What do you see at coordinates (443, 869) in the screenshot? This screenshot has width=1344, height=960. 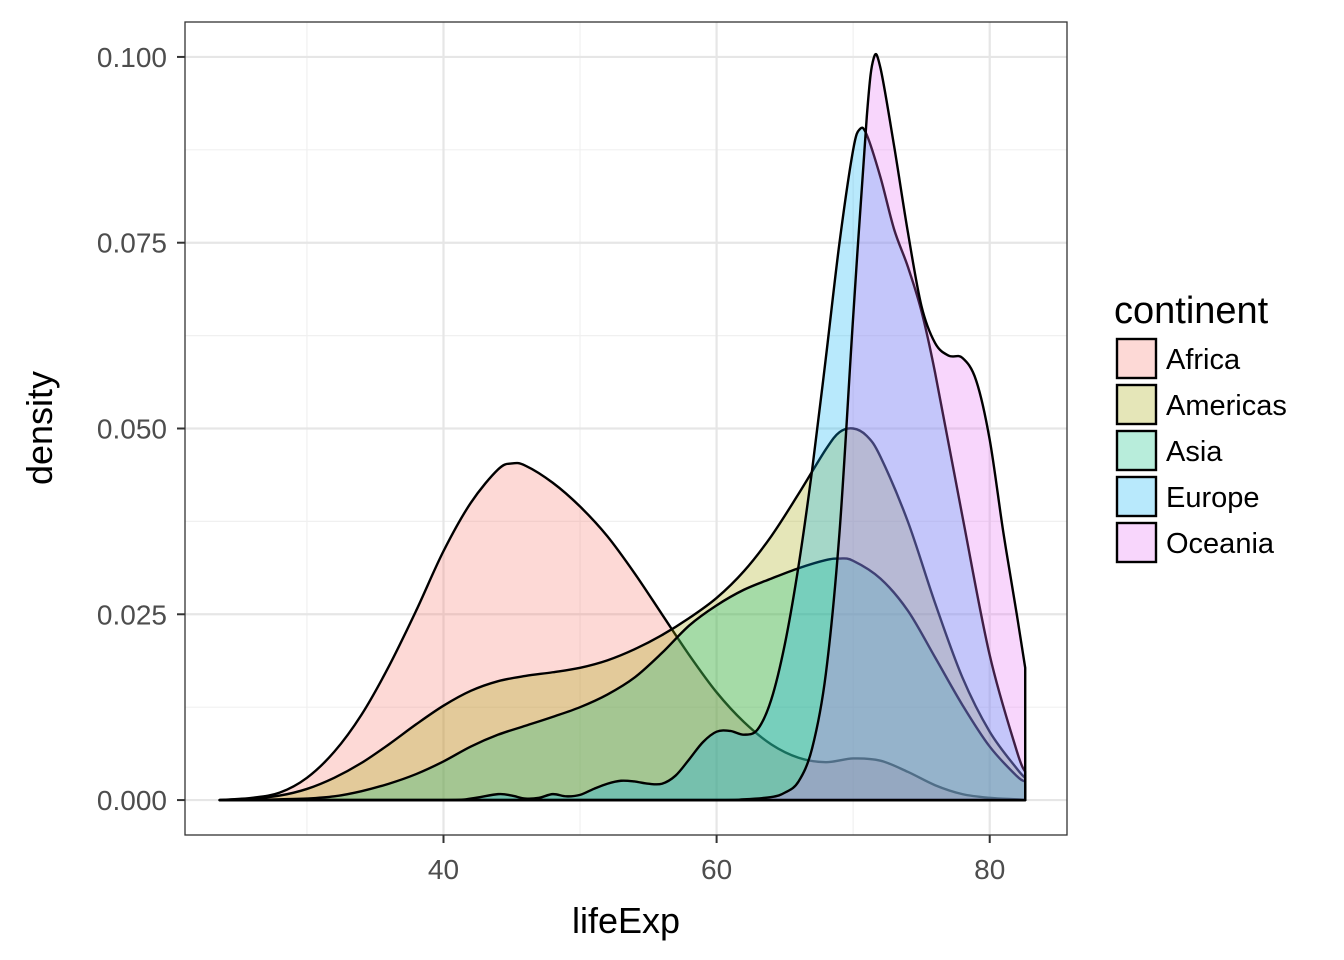 I see `x-tick-label: 40` at bounding box center [443, 869].